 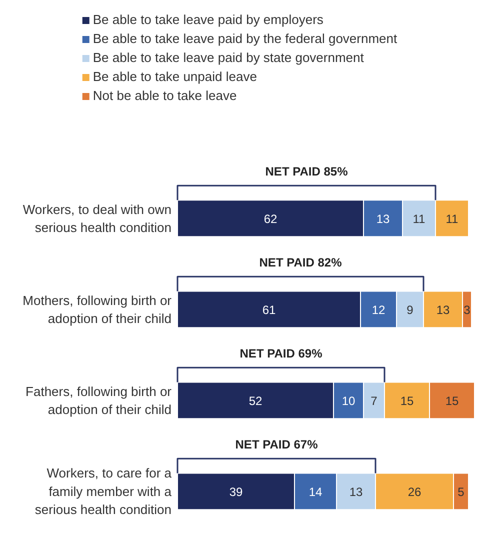 What do you see at coordinates (245, 38) in the screenshot?
I see `legend-label: Be able to take leave paid by the federal government` at bounding box center [245, 38].